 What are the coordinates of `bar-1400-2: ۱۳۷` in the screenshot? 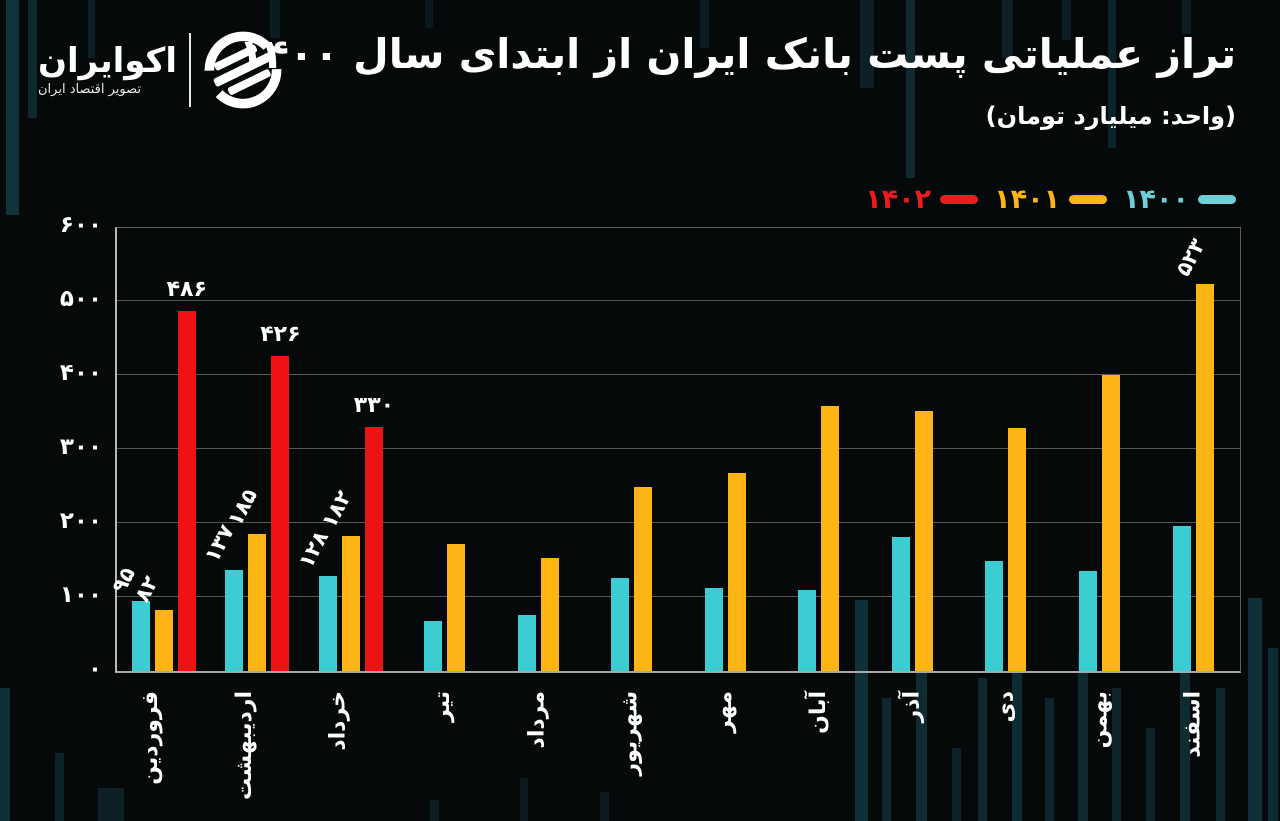 It's located at (222, 596).